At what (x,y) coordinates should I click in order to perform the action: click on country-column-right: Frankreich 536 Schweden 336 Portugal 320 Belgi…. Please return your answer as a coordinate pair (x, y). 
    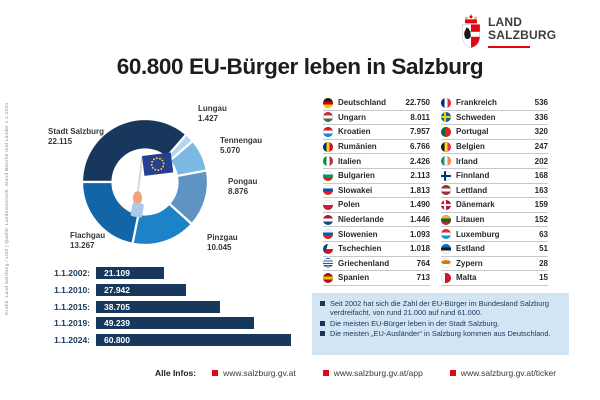
    Looking at the image, I should click on (494, 191).